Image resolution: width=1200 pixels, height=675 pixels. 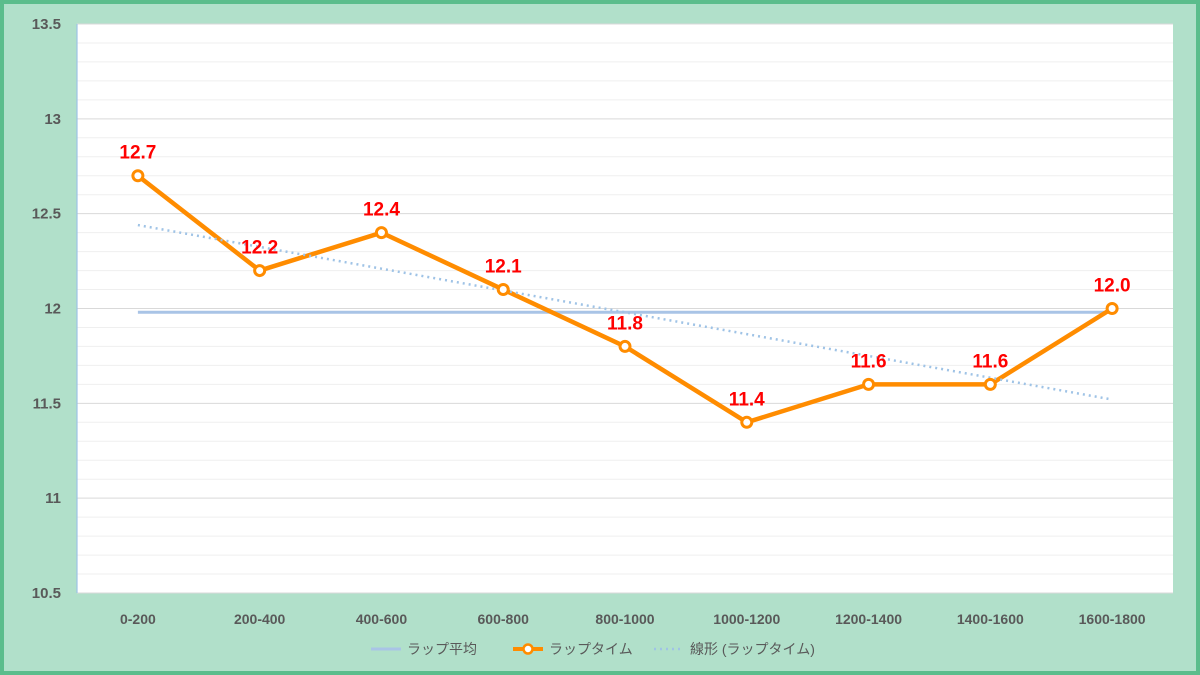 What do you see at coordinates (624, 619) in the screenshot?
I see `x-tick-label: 800-1000` at bounding box center [624, 619].